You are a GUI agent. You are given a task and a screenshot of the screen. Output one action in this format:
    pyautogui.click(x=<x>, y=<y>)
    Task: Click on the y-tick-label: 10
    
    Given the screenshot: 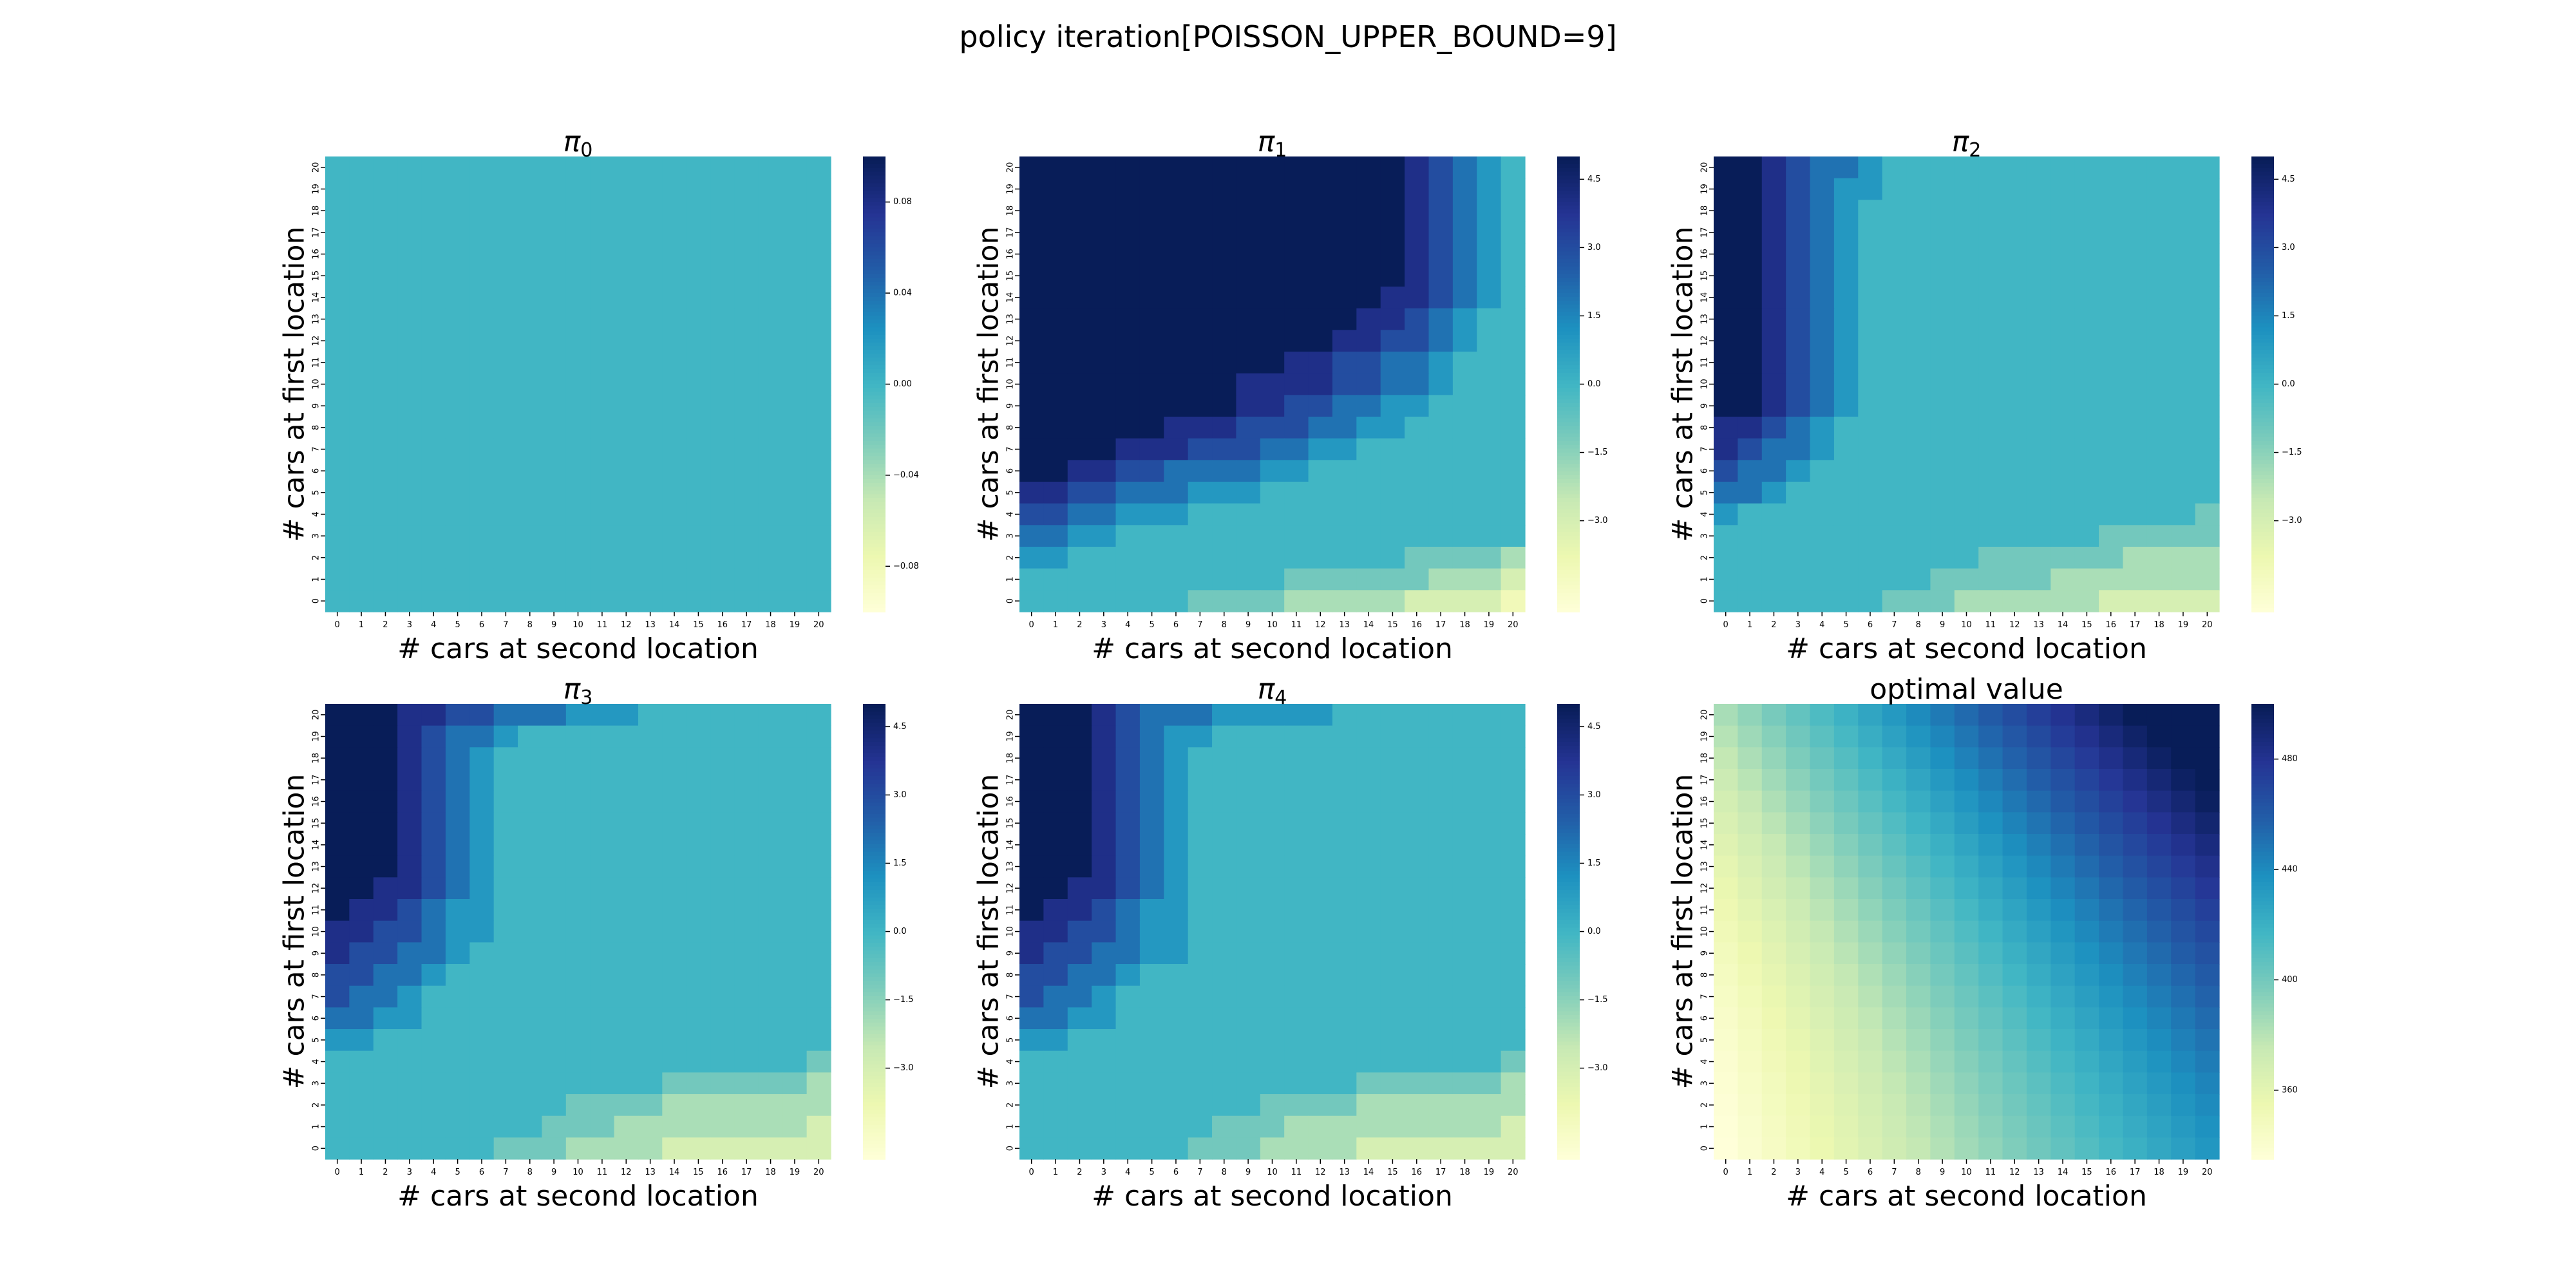 What is the action you would take?
    pyautogui.click(x=1705, y=384)
    